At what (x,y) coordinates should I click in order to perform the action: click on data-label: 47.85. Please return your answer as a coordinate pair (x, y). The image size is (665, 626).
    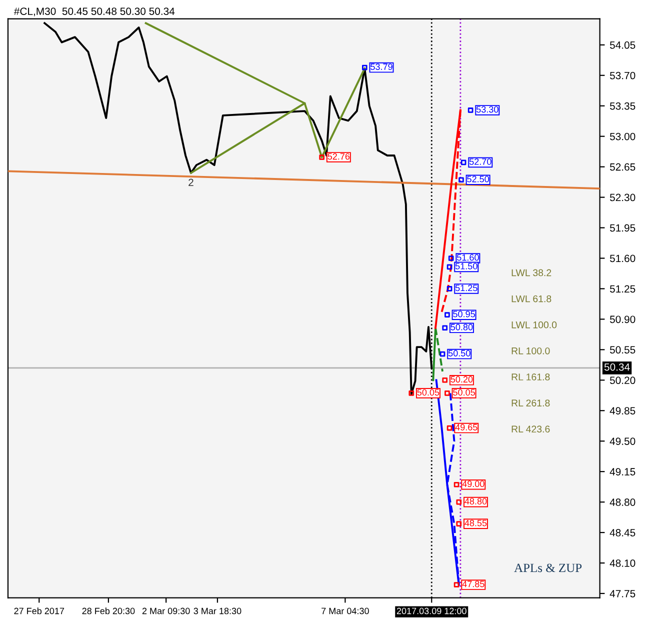
    Looking at the image, I should click on (473, 584).